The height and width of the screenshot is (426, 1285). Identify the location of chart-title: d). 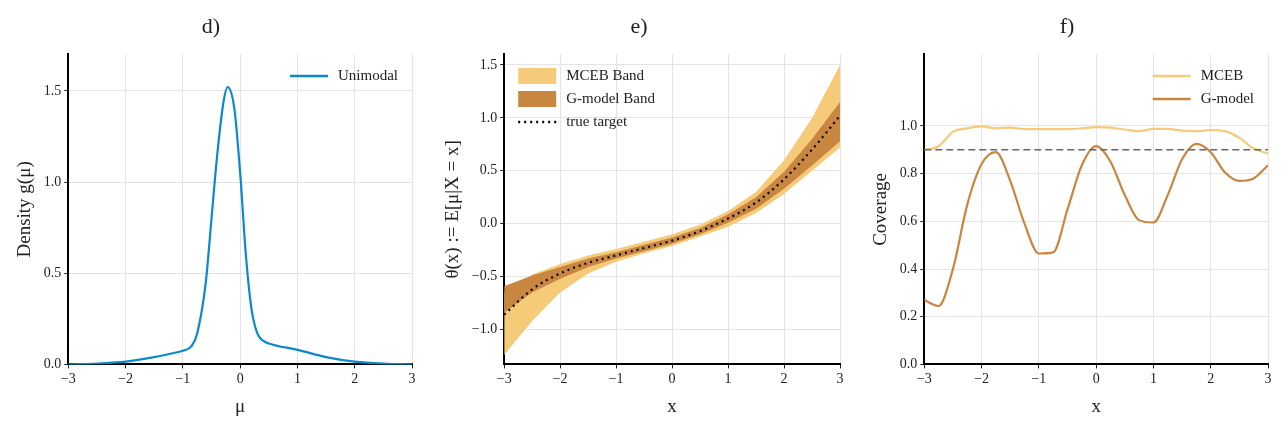
(211, 25).